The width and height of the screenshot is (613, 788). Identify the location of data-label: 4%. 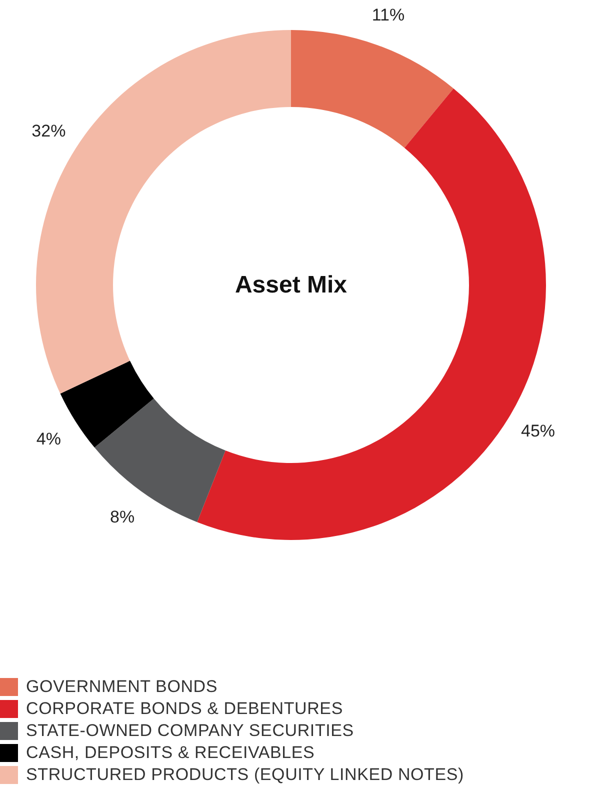
(48, 438).